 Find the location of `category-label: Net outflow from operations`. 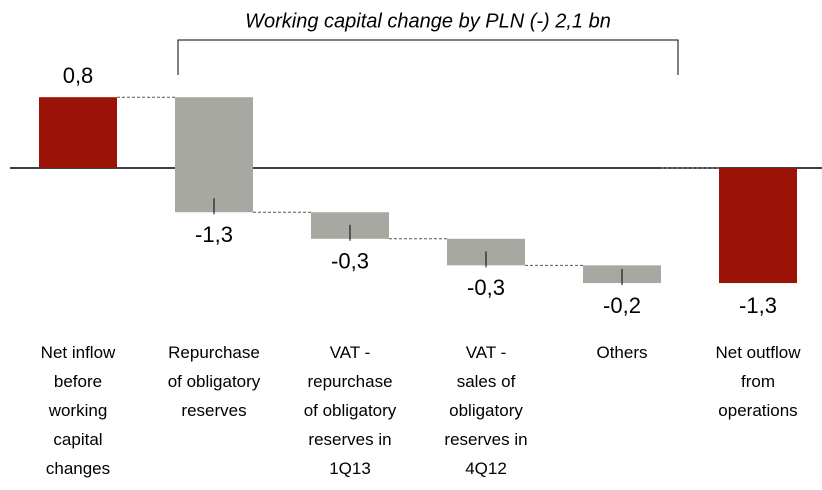

category-label: Net outflow from operations is located at coordinates (758, 381).